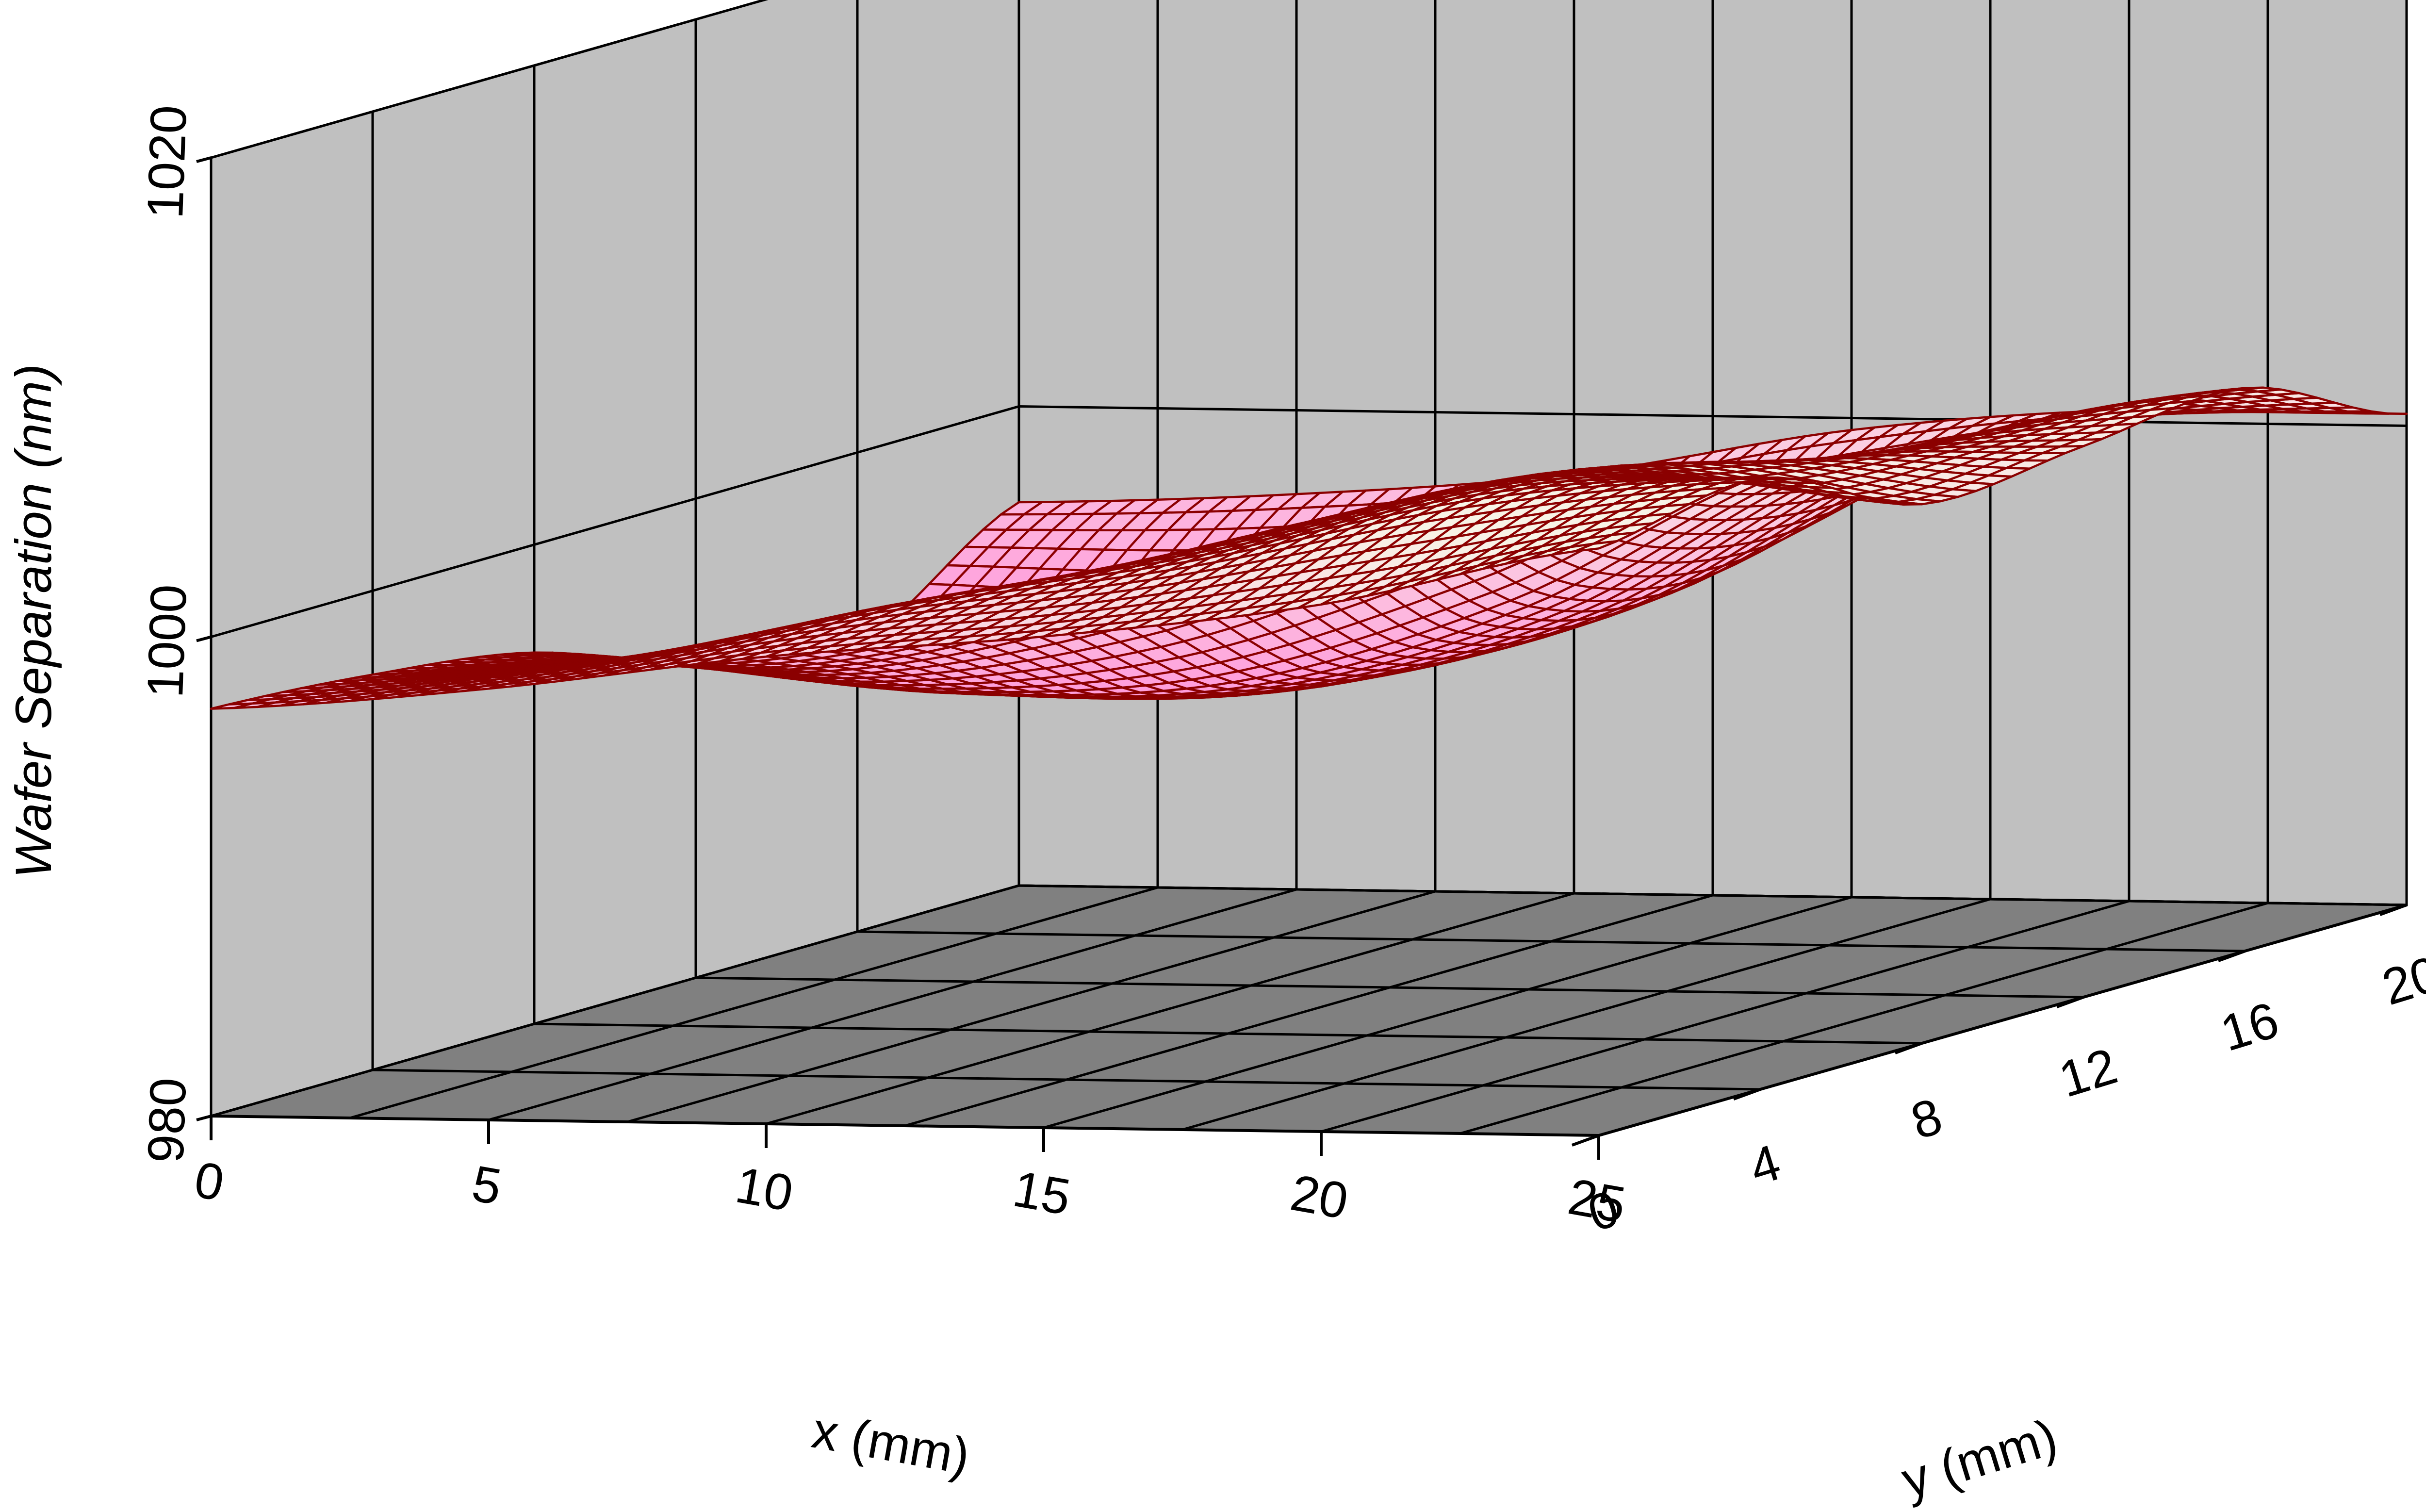  I want to click on x-tick-label: 10, so click(764, 1189).